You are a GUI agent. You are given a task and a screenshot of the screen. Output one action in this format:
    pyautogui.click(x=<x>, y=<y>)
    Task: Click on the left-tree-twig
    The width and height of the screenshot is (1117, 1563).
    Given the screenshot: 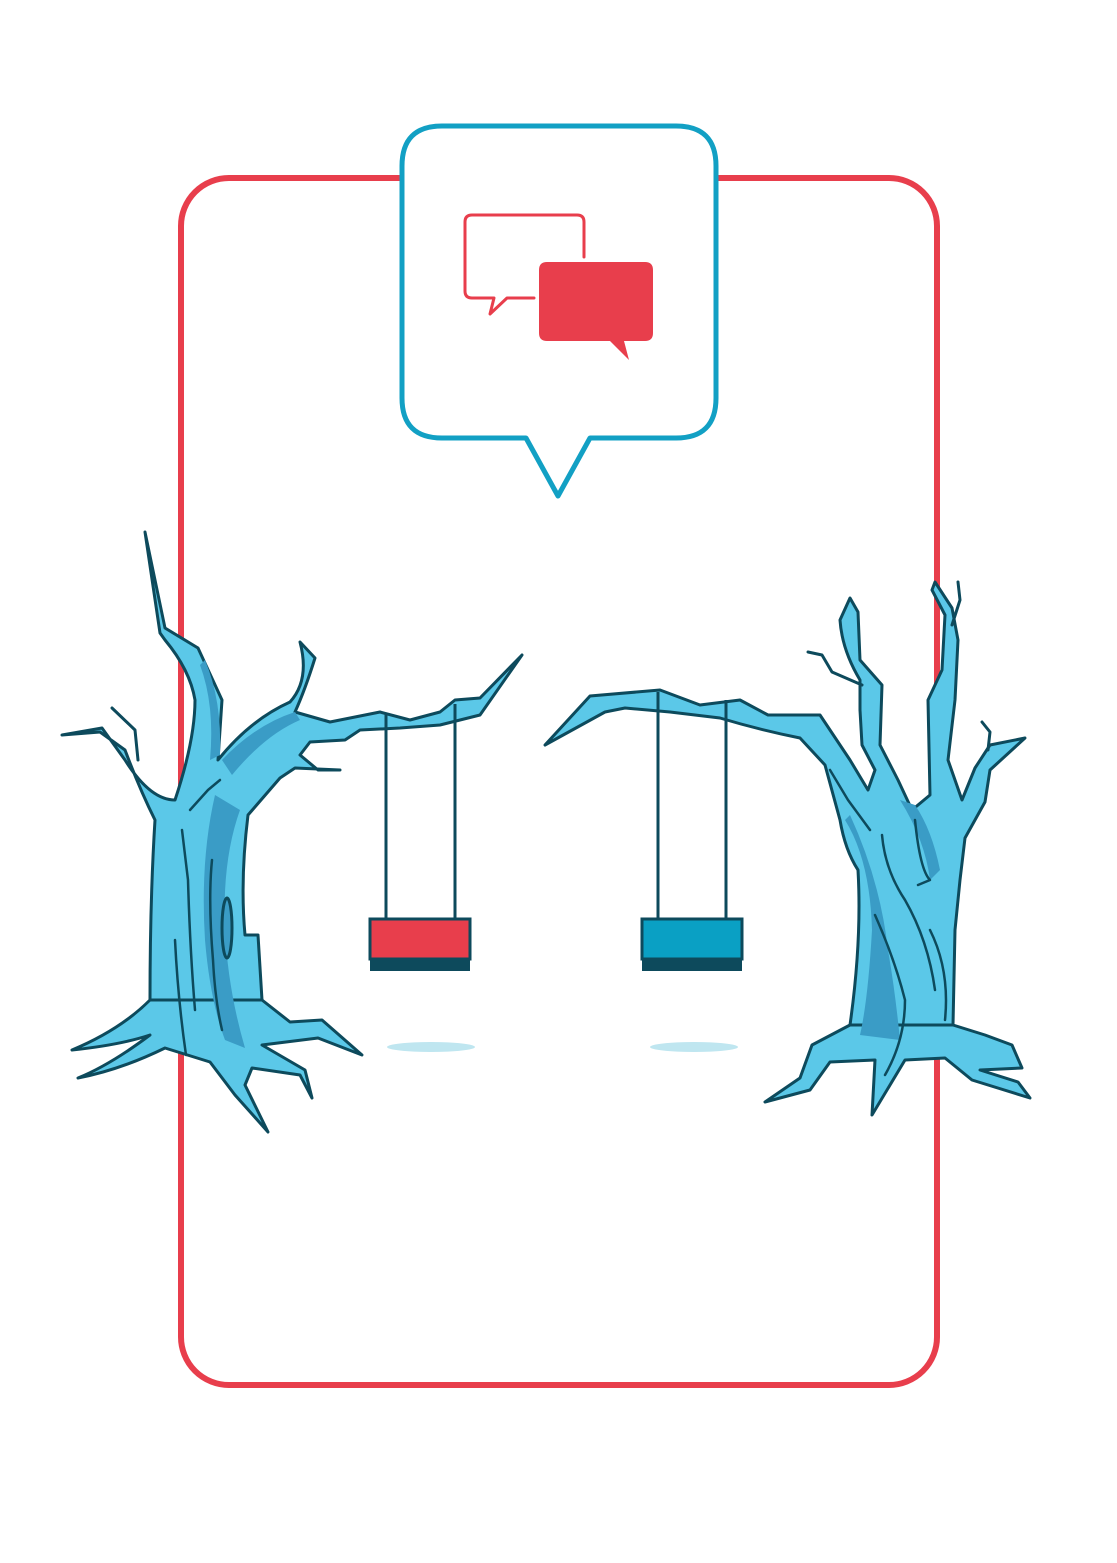 What is the action you would take?
    pyautogui.click(x=125, y=734)
    